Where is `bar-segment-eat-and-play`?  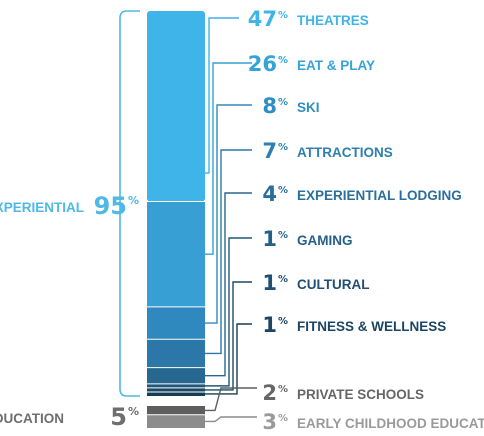
bar-segment-eat-and-play is located at coordinates (176, 254).